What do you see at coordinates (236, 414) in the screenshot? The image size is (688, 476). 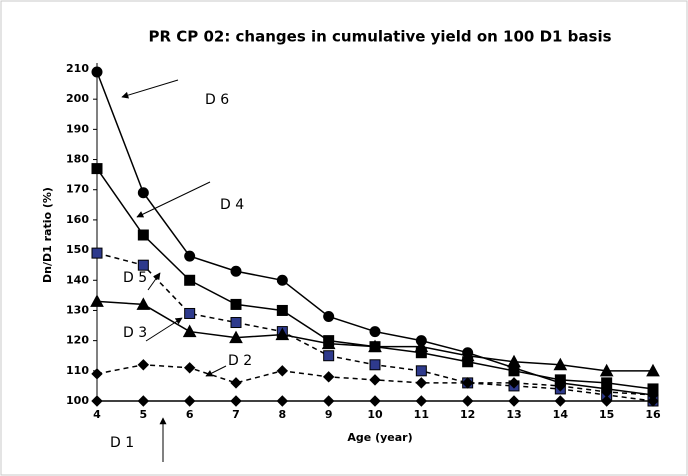 I see `x-tick-label: 7` at bounding box center [236, 414].